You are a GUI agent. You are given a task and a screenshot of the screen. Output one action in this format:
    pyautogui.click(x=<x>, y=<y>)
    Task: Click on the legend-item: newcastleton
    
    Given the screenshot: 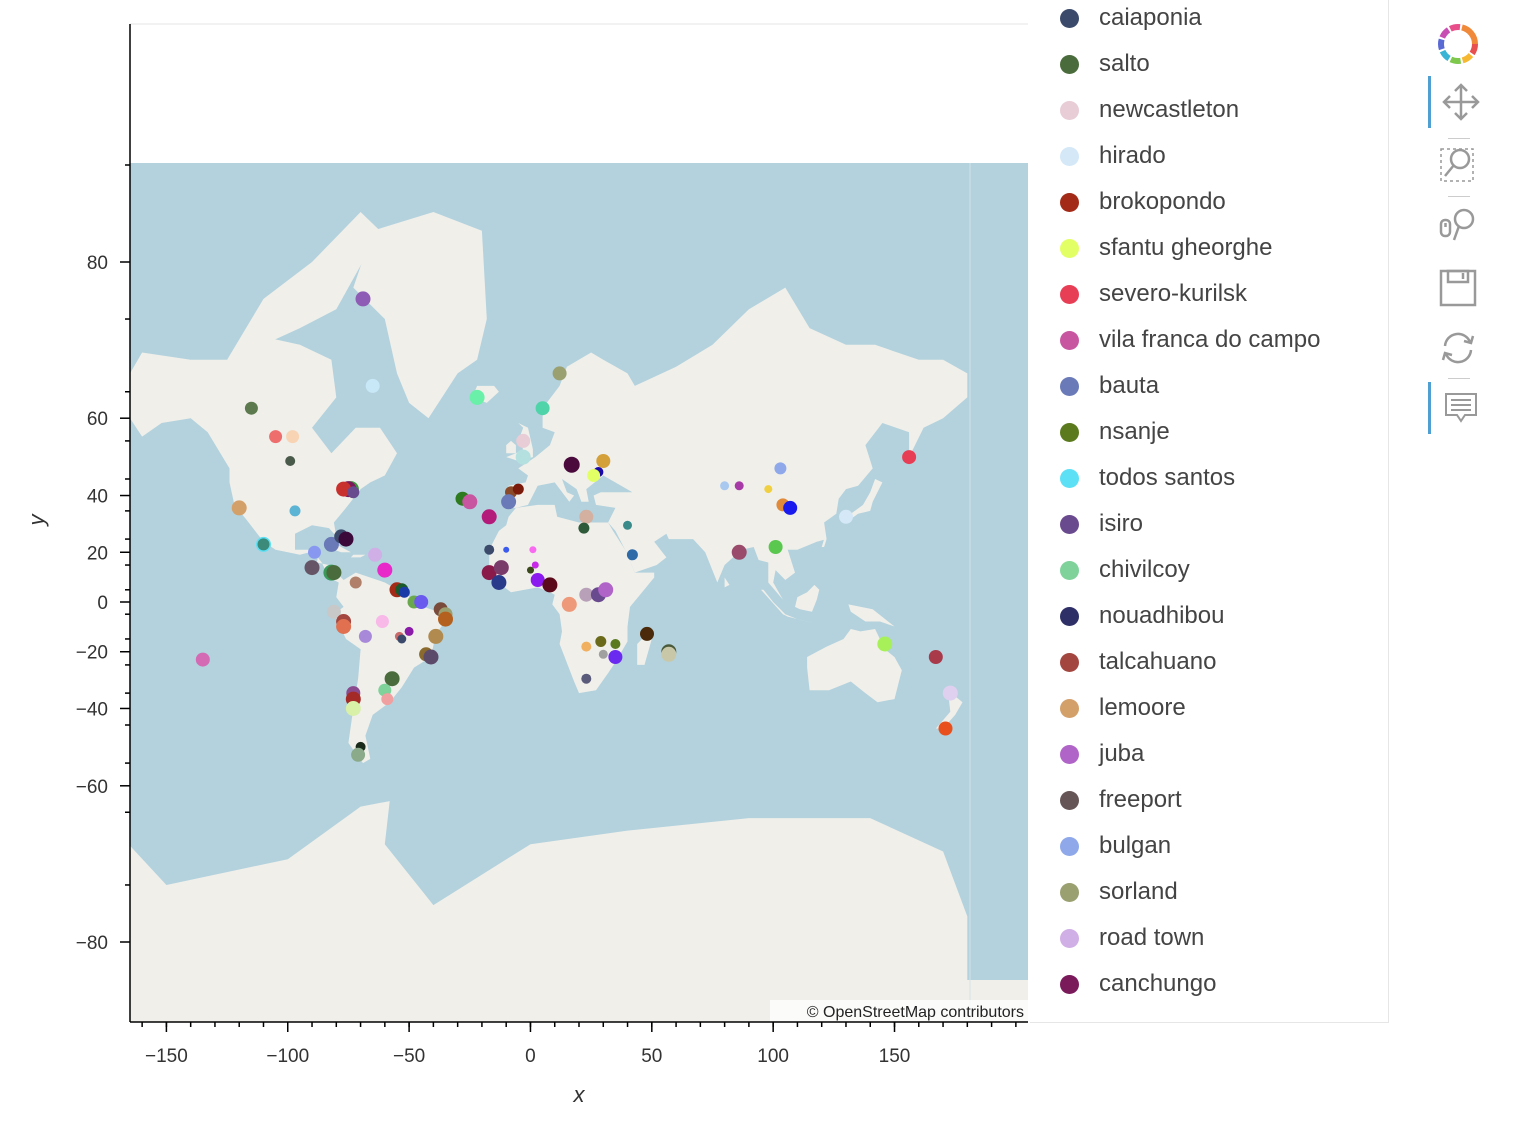 What is the action you would take?
    pyautogui.click(x=1149, y=110)
    